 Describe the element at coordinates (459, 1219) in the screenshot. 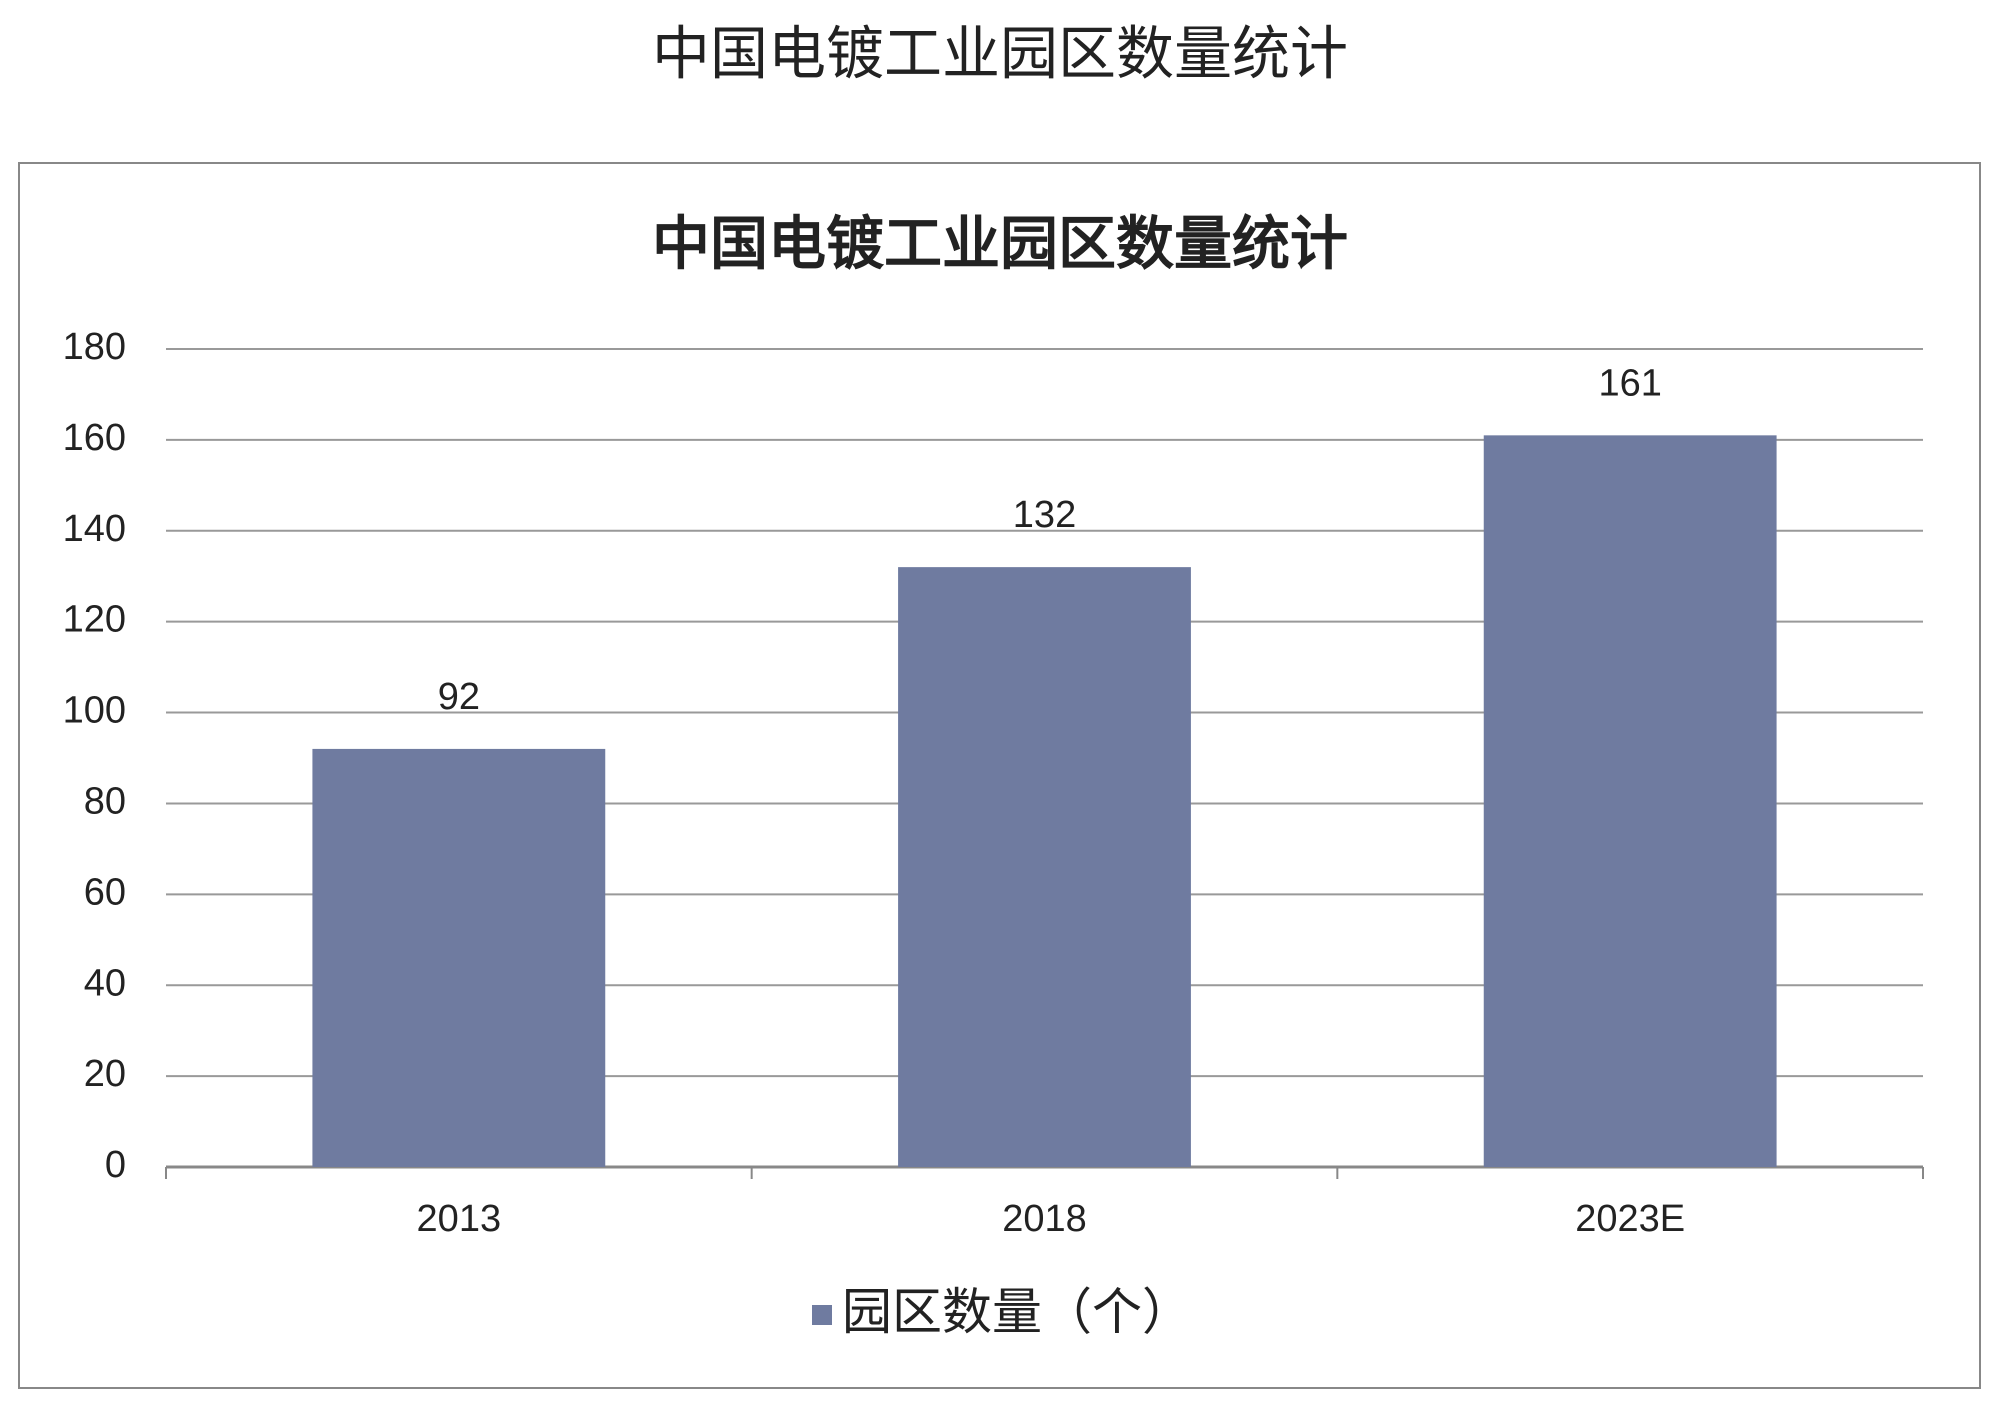

I see `x-tick-label: 2013` at that location.